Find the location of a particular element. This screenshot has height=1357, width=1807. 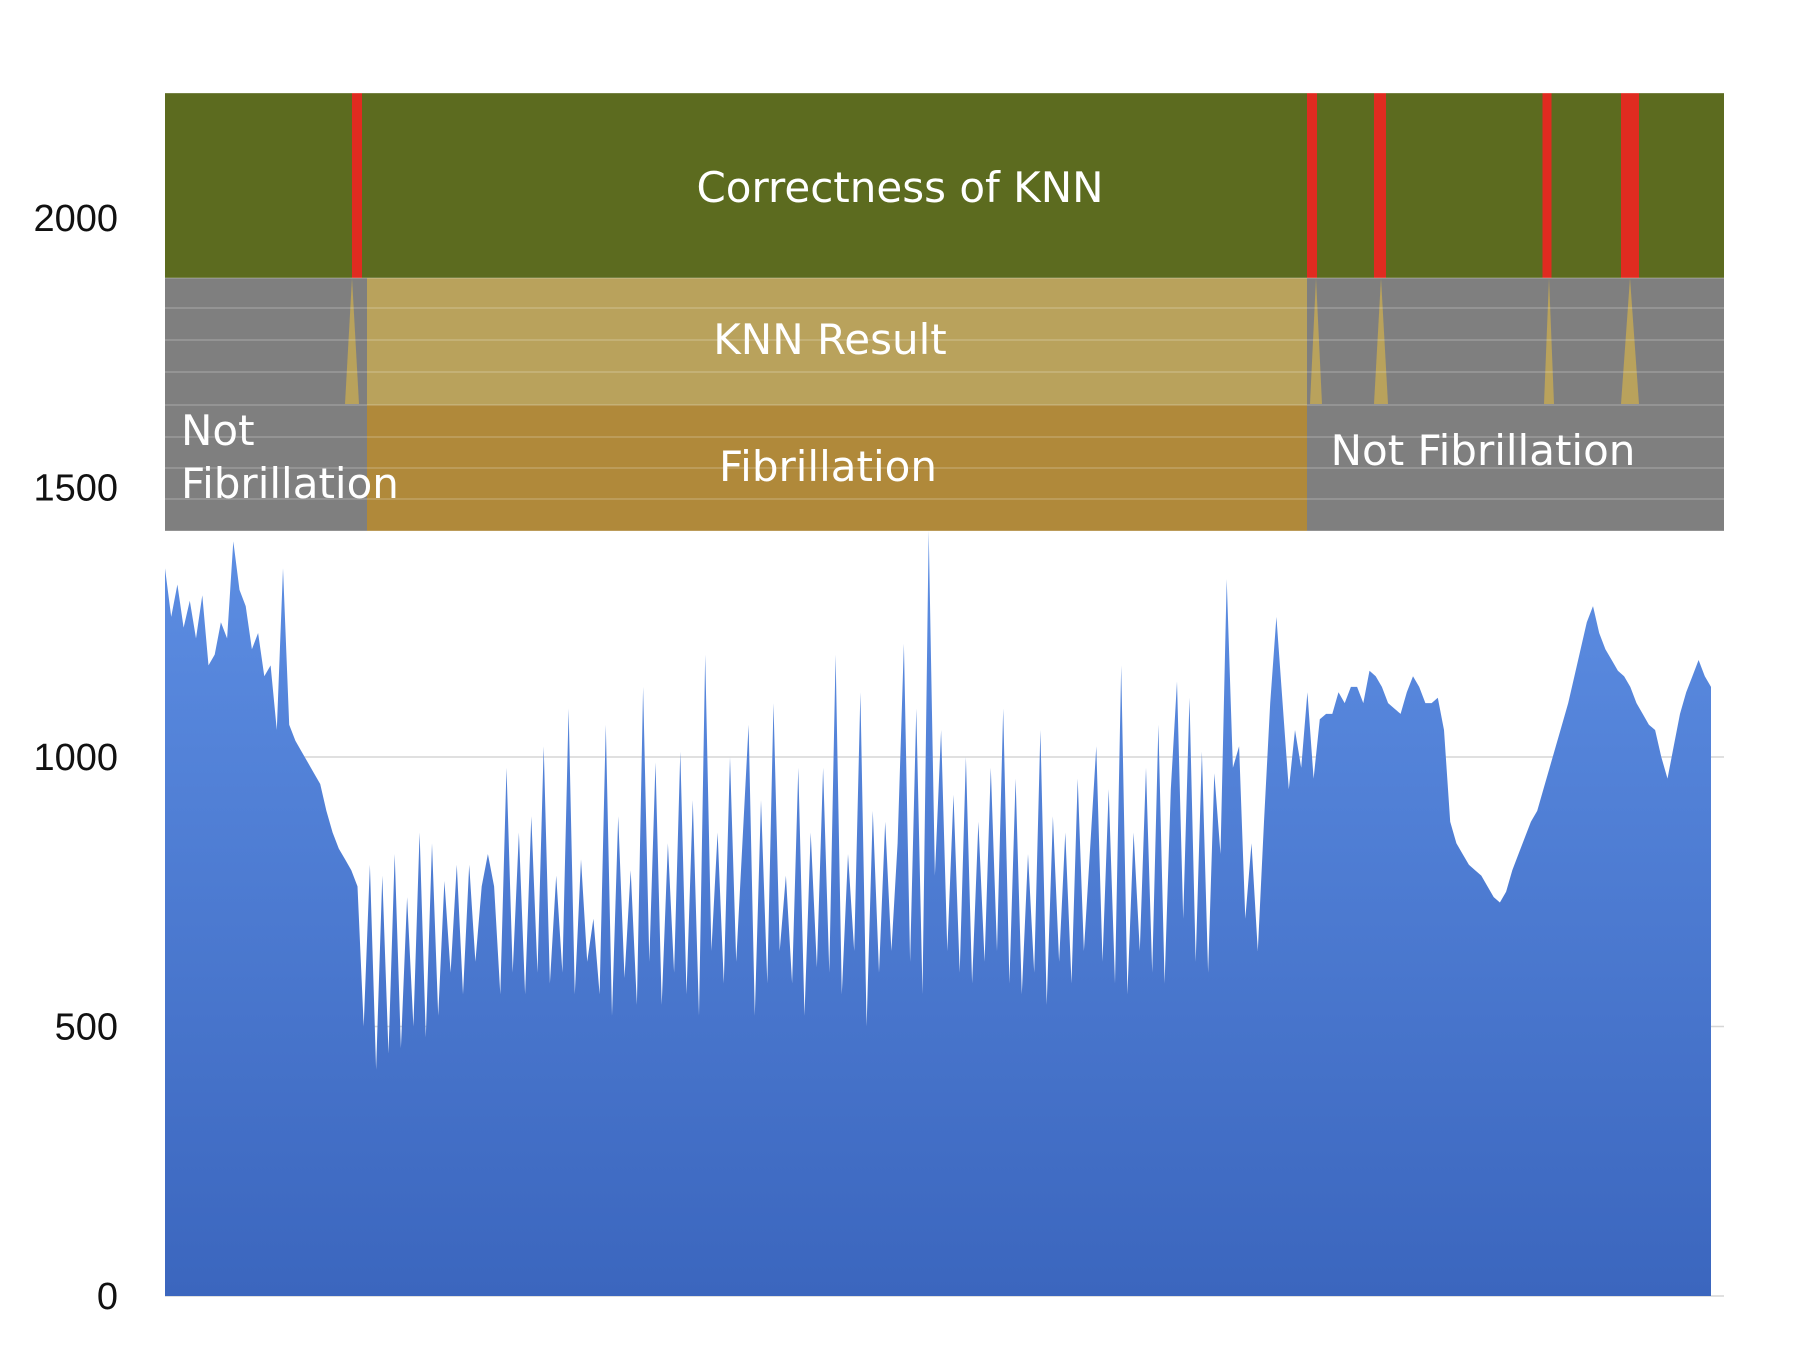

y-tick-label: 1500 is located at coordinates (75, 489).